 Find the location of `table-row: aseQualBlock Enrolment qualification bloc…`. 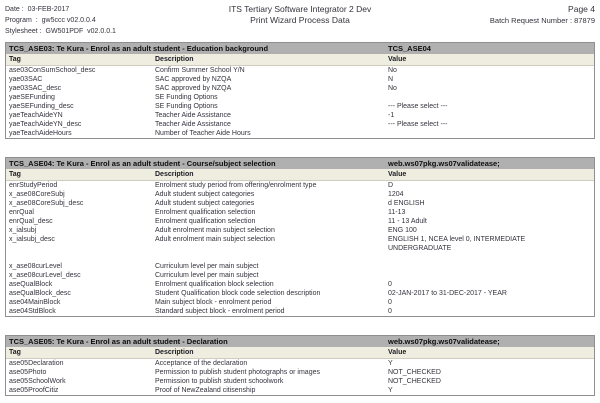

table-row: aseQualBlock Enrolment qualification bloc… is located at coordinates (300, 284).